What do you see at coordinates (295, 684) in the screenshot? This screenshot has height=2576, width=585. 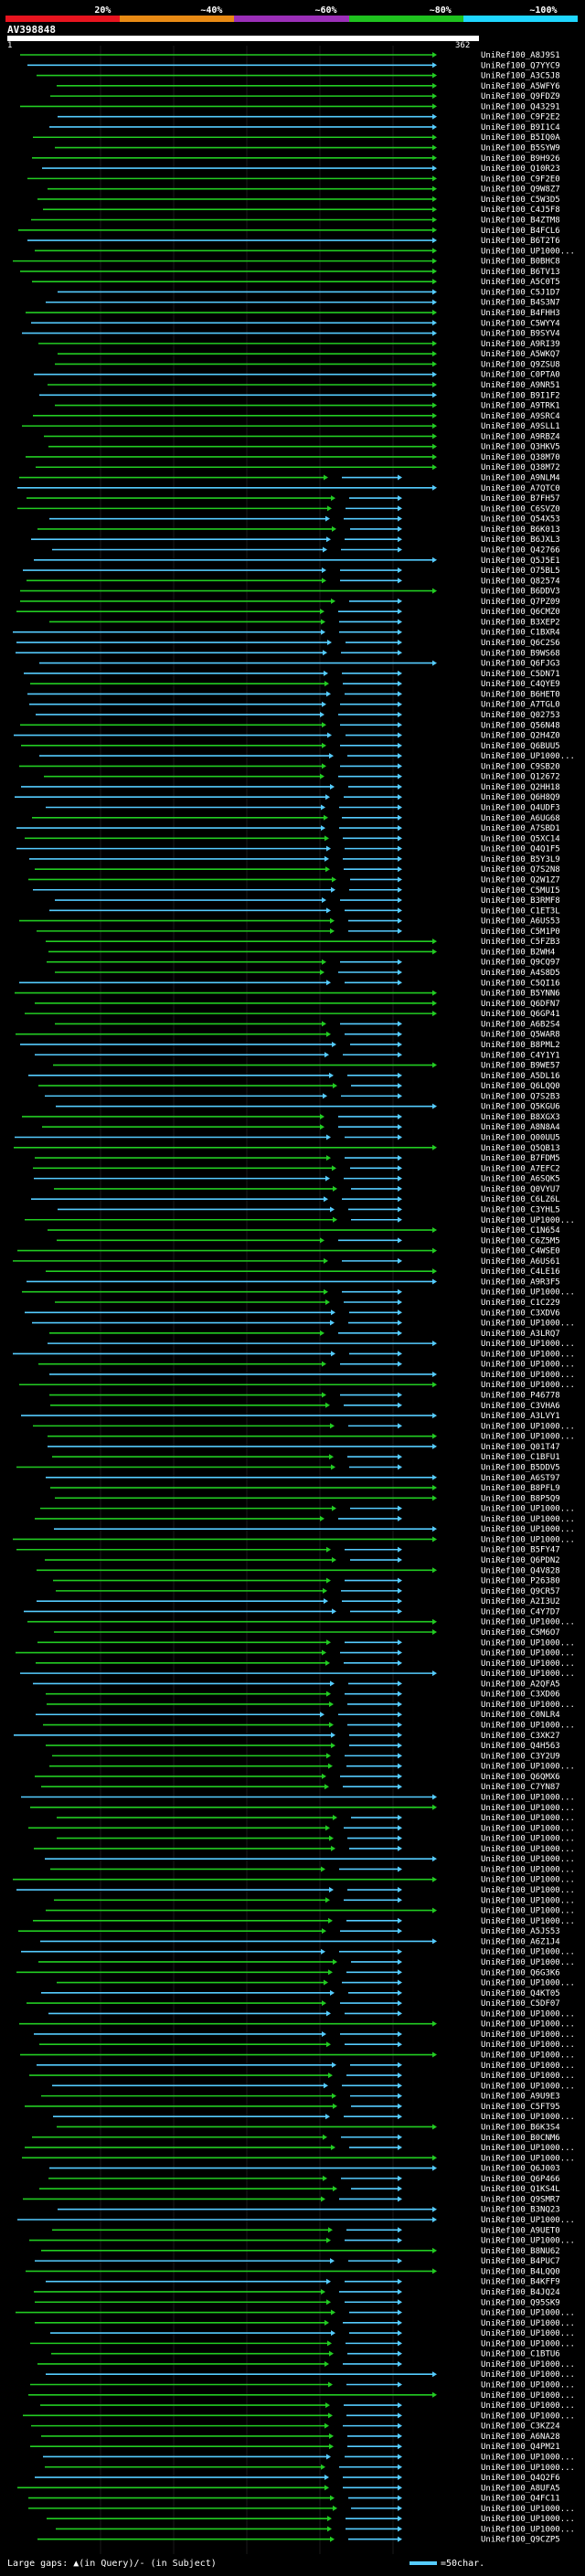 I see `hit-row: UniRef100_C4QYE9` at bounding box center [295, 684].